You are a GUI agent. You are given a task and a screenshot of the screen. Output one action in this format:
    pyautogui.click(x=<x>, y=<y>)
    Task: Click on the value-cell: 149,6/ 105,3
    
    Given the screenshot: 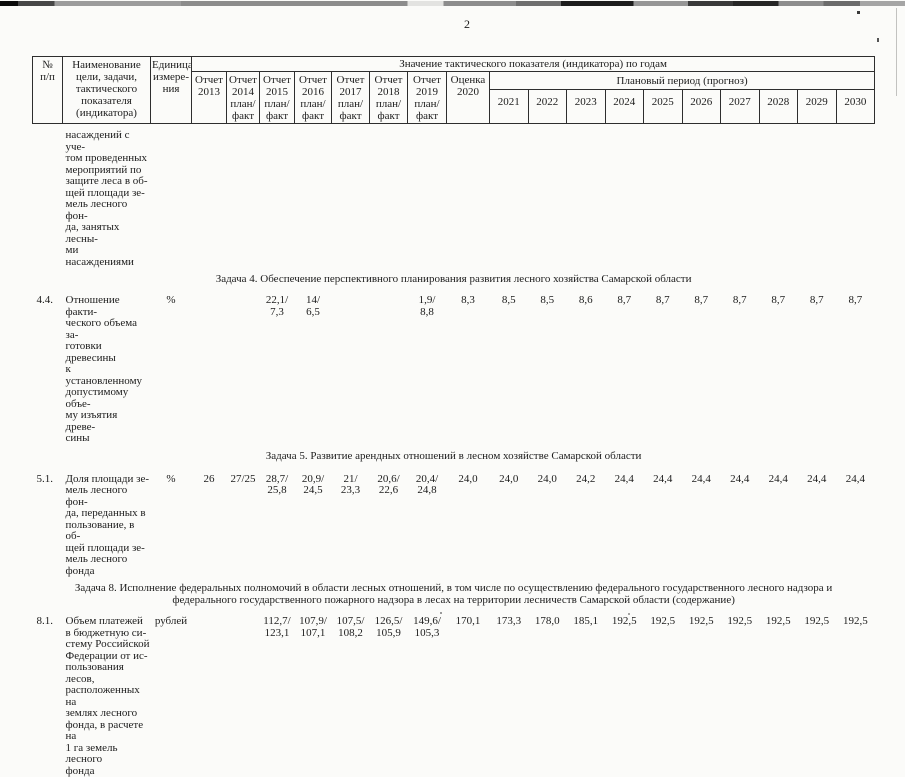 What is the action you would take?
    pyautogui.click(x=427, y=627)
    